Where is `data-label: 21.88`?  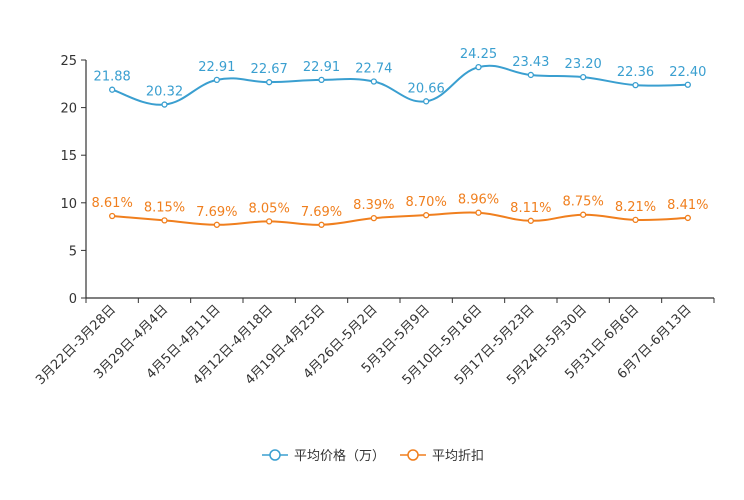
data-label: 21.88 is located at coordinates (112, 77).